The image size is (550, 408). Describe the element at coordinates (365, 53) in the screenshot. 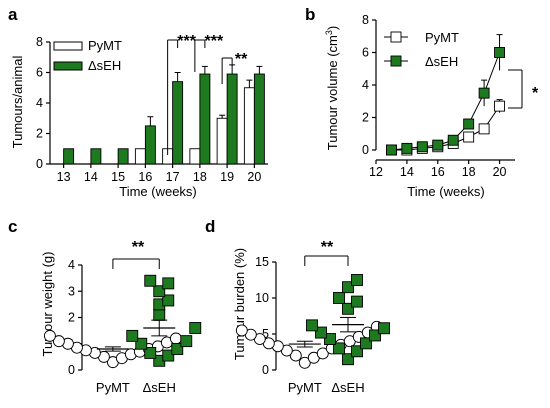

I see `panel-b-y-tick-label: 6` at that location.